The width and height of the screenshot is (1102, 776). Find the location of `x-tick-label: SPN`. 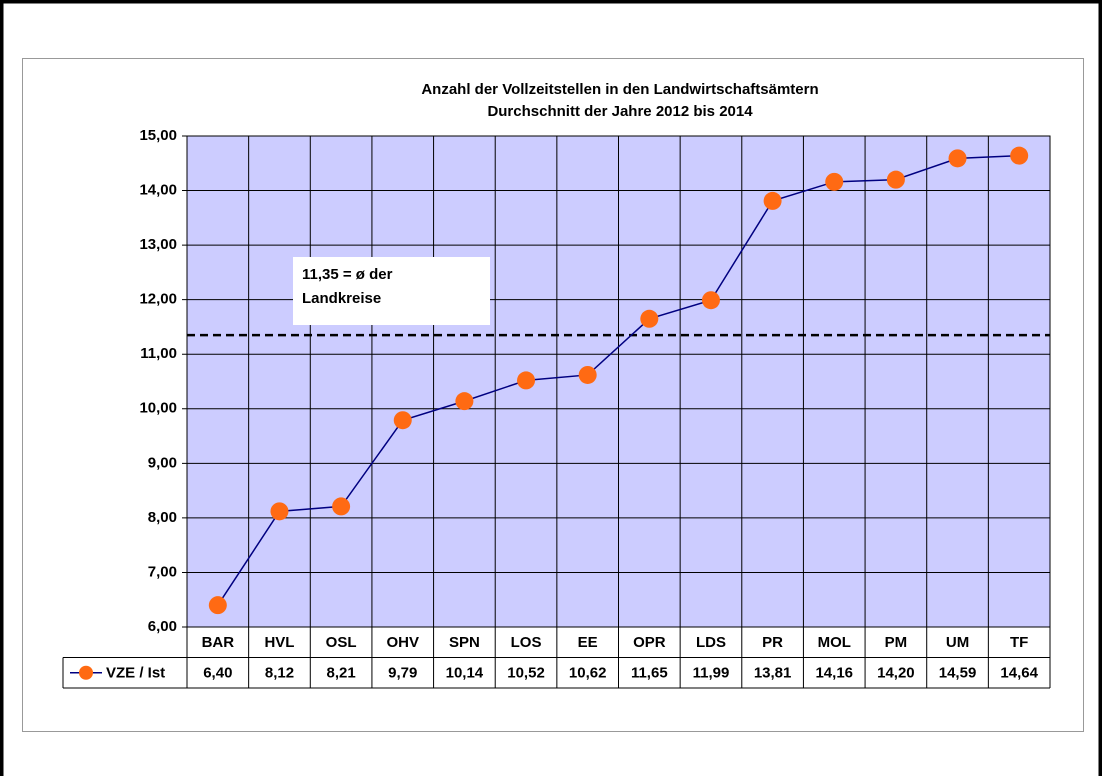

x-tick-label: SPN is located at coordinates (464, 642).